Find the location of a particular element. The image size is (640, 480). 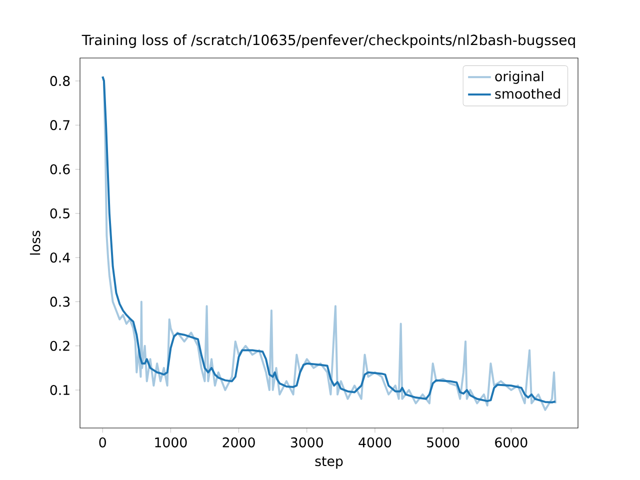

x-tick-label: 2000 is located at coordinates (238, 442).